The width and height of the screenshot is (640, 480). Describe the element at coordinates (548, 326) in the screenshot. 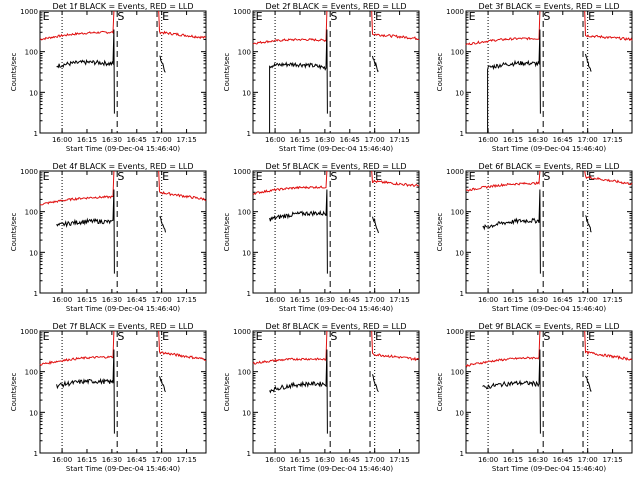

I see `panel-title: Det 9f BLACK = Events, RED = LLD` at that location.